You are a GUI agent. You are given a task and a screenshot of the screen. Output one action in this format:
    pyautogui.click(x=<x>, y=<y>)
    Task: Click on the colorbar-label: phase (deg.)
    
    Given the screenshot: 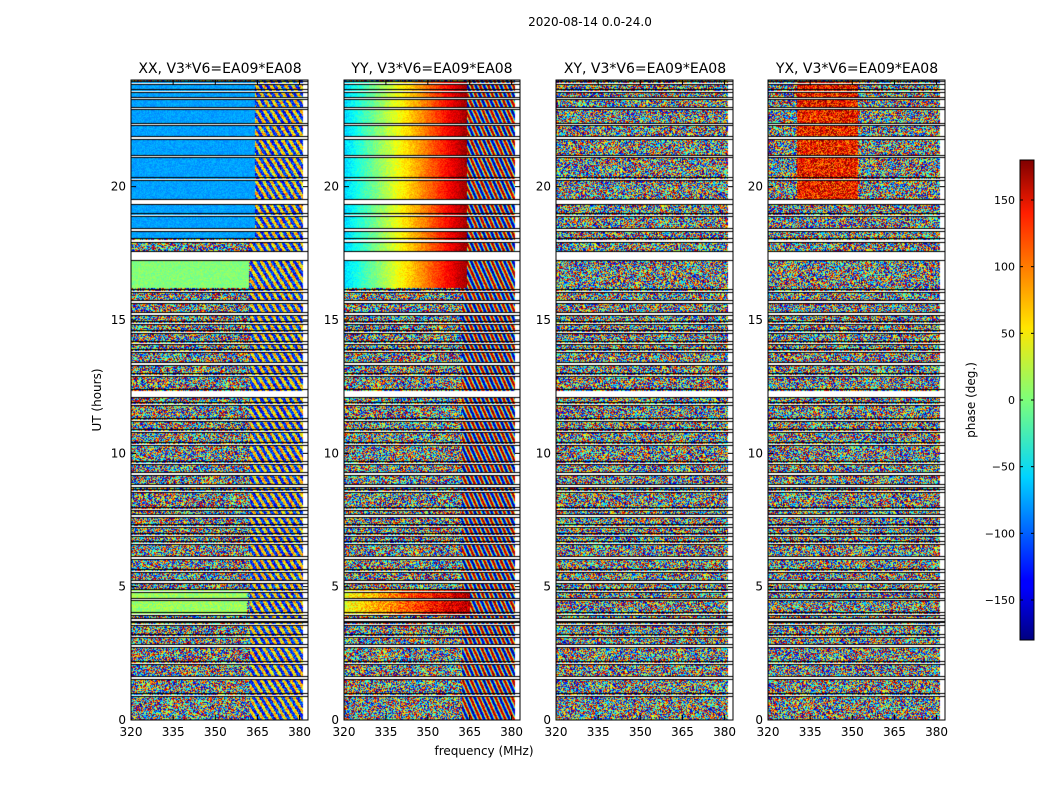 What is the action you would take?
    pyautogui.click(x=971, y=400)
    